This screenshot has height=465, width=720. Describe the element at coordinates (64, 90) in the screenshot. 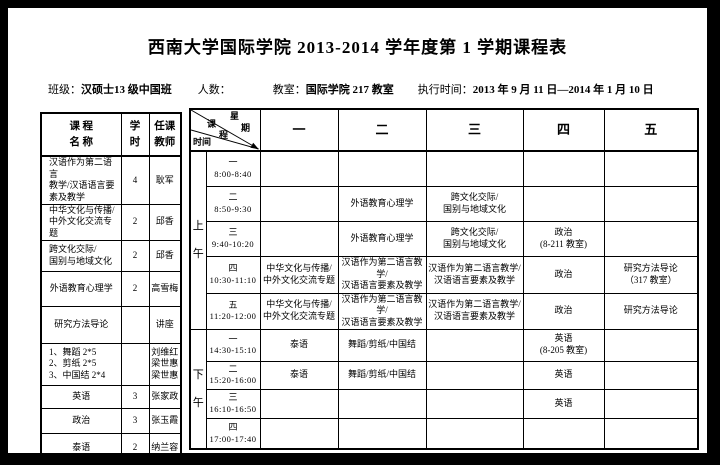

I see `class-label: 班级：` at that location.